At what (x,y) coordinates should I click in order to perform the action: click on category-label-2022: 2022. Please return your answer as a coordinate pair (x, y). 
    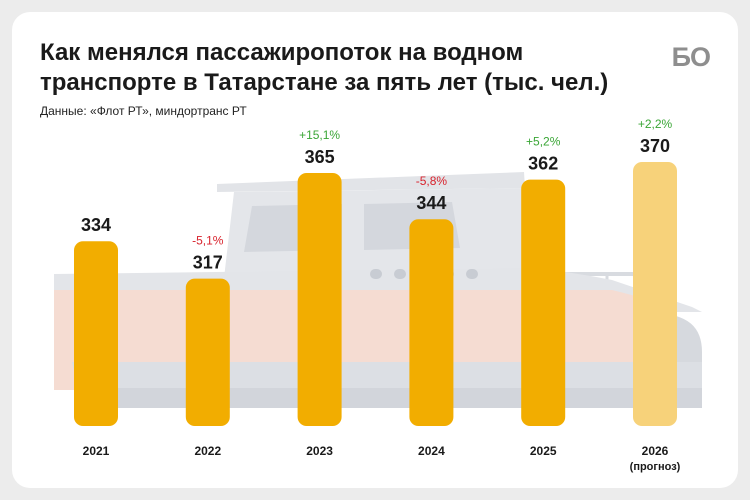
    Looking at the image, I should click on (207, 451).